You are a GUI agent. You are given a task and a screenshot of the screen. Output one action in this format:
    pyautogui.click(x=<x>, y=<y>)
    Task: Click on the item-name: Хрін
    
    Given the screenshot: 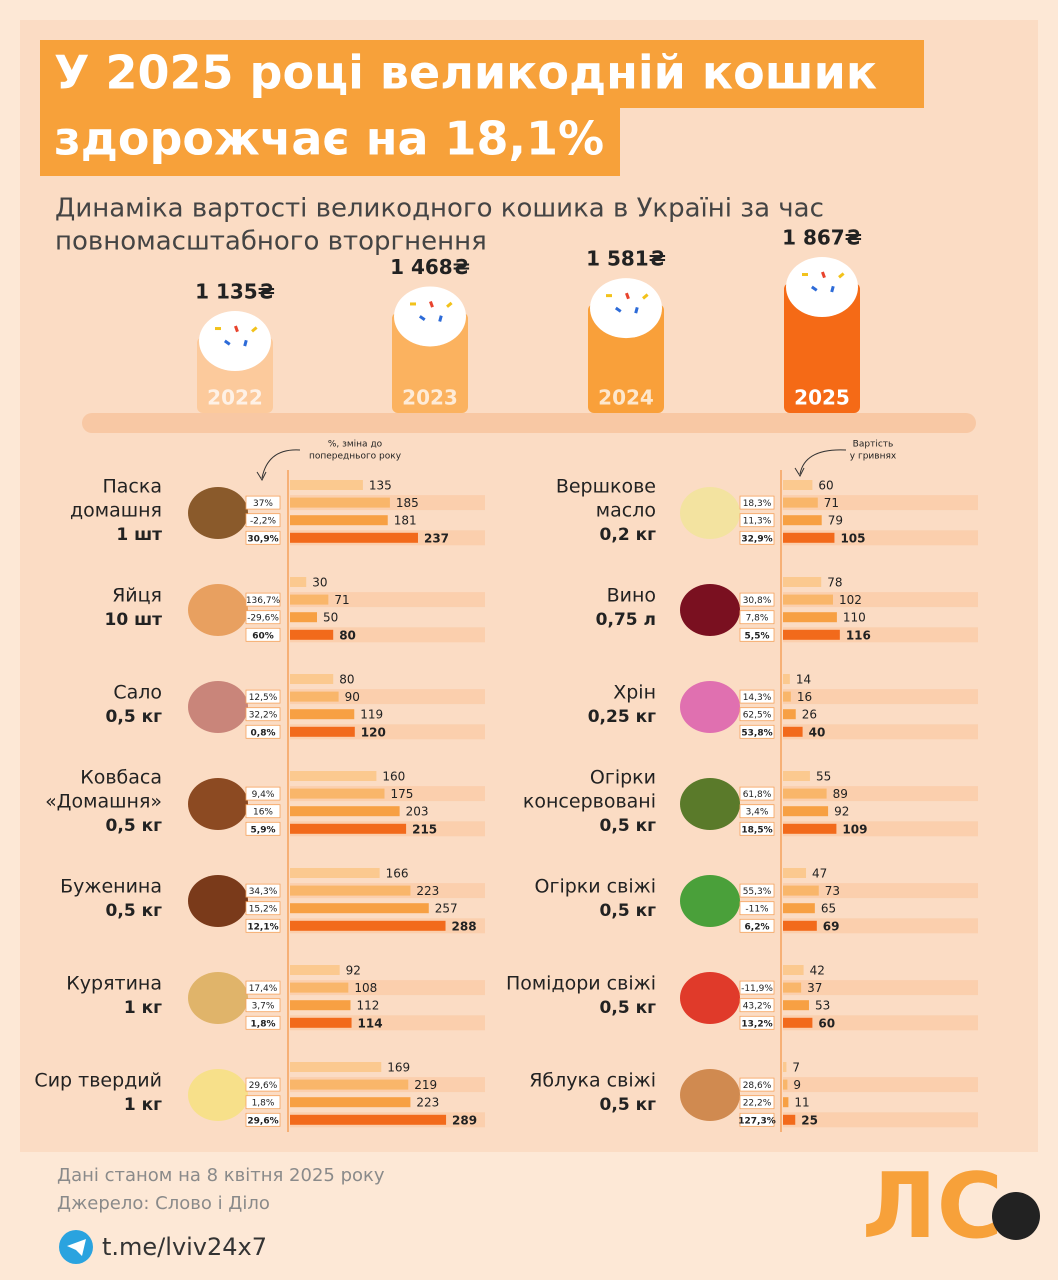 What is the action you would take?
    pyautogui.click(x=634, y=693)
    